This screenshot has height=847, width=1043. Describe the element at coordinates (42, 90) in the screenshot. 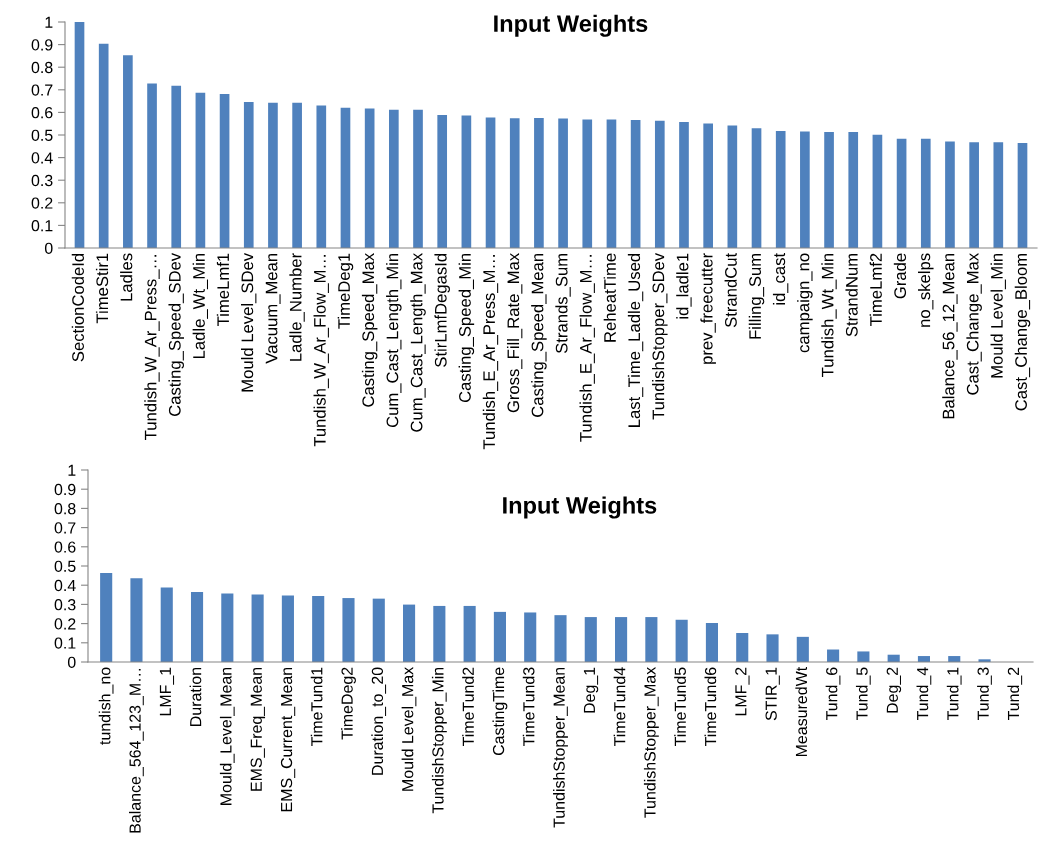

I see `y-tick-label: 0.7` at that location.